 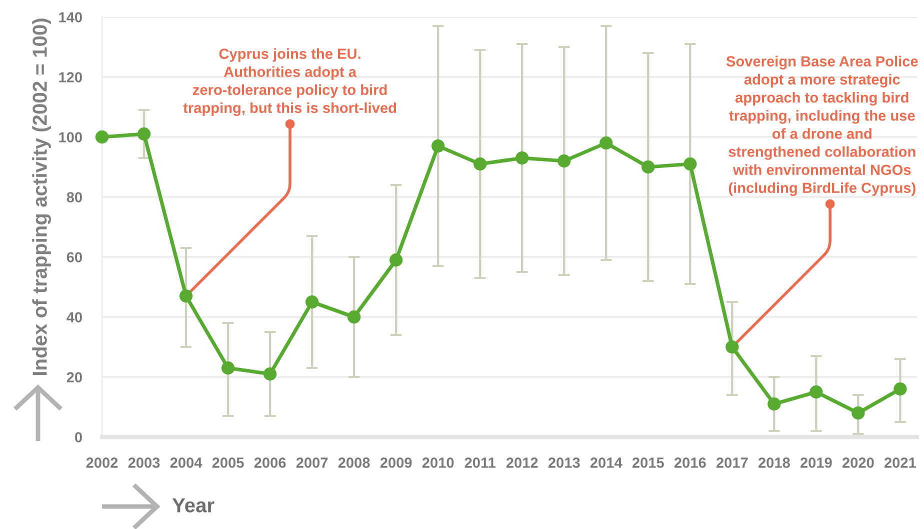 What do you see at coordinates (690, 463) in the screenshot?
I see `x-tick-label: 2016` at bounding box center [690, 463].